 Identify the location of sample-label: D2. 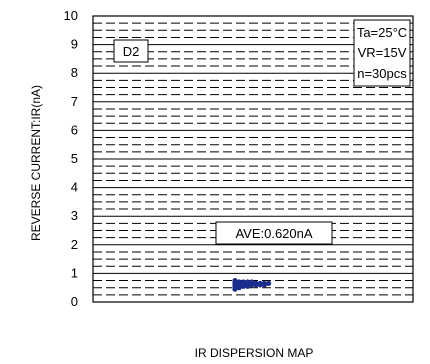
(131, 51).